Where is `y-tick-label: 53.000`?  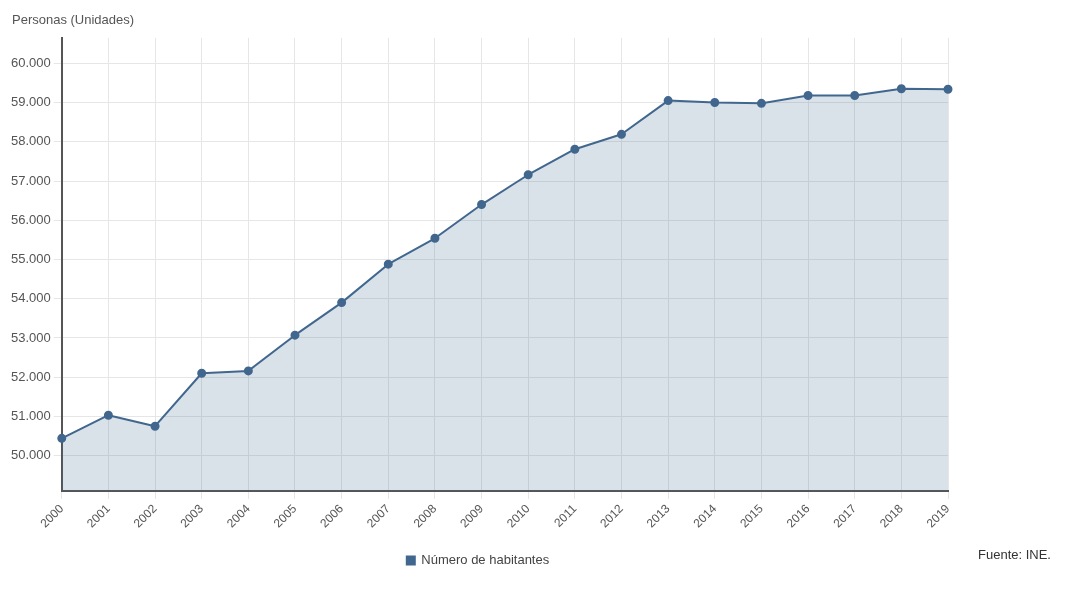 y-tick-label: 53.000 is located at coordinates (31, 337).